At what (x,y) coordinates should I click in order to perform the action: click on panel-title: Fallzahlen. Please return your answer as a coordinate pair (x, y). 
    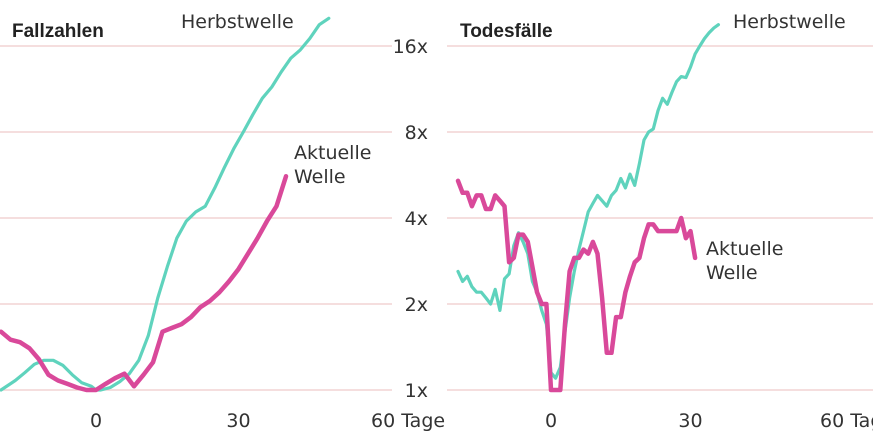
    Looking at the image, I should click on (58, 31).